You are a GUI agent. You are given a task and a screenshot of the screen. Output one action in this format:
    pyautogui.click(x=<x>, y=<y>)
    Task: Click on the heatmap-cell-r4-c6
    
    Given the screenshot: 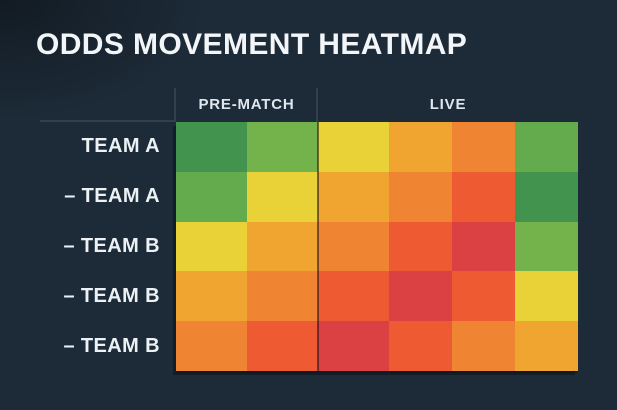 What is the action you would take?
    pyautogui.click(x=546, y=296)
    